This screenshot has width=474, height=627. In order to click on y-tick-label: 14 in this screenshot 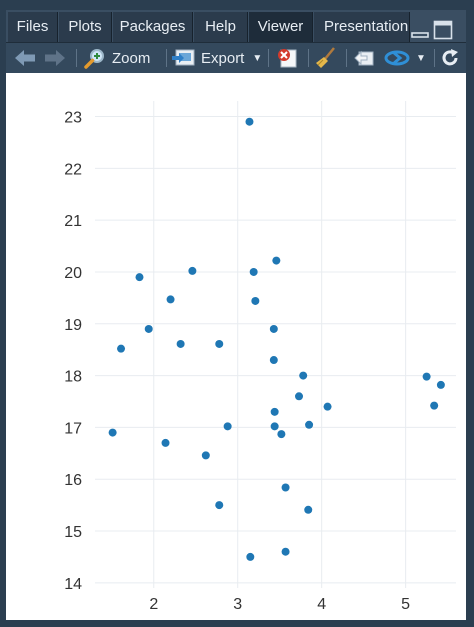, I will do `click(73, 584)`.